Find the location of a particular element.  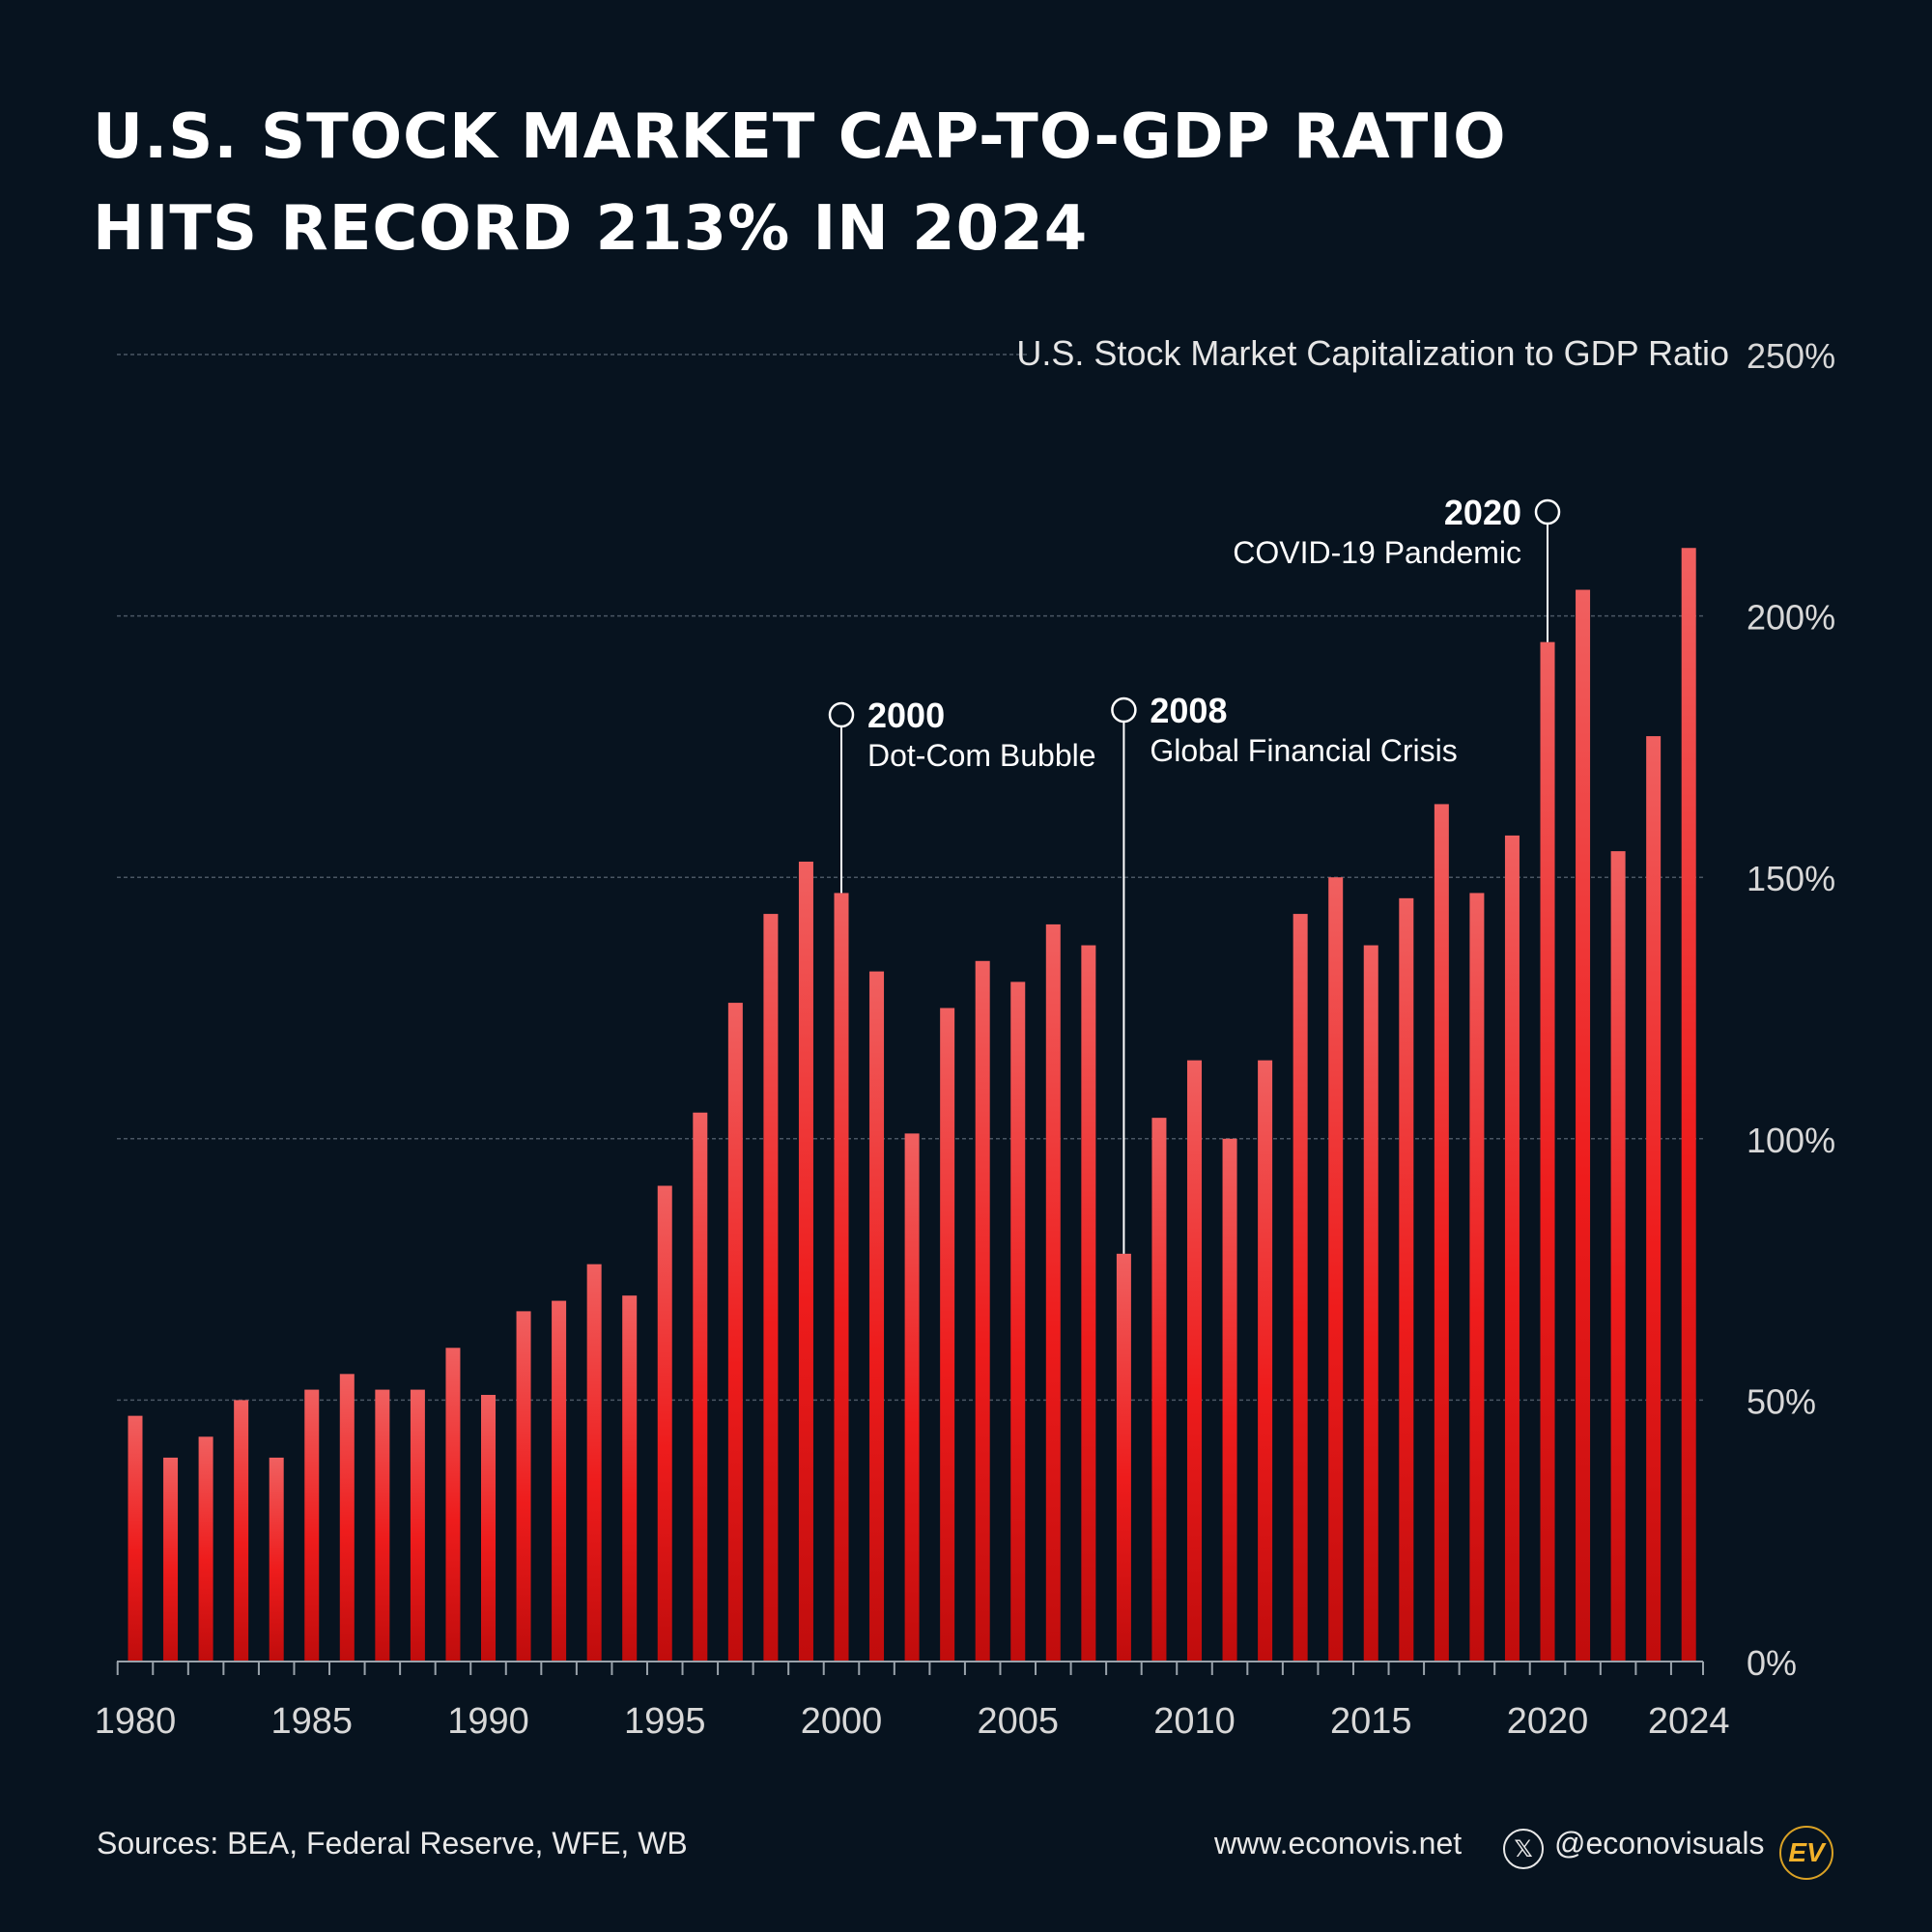

x-tick-label: 2015 is located at coordinates (1371, 1721).